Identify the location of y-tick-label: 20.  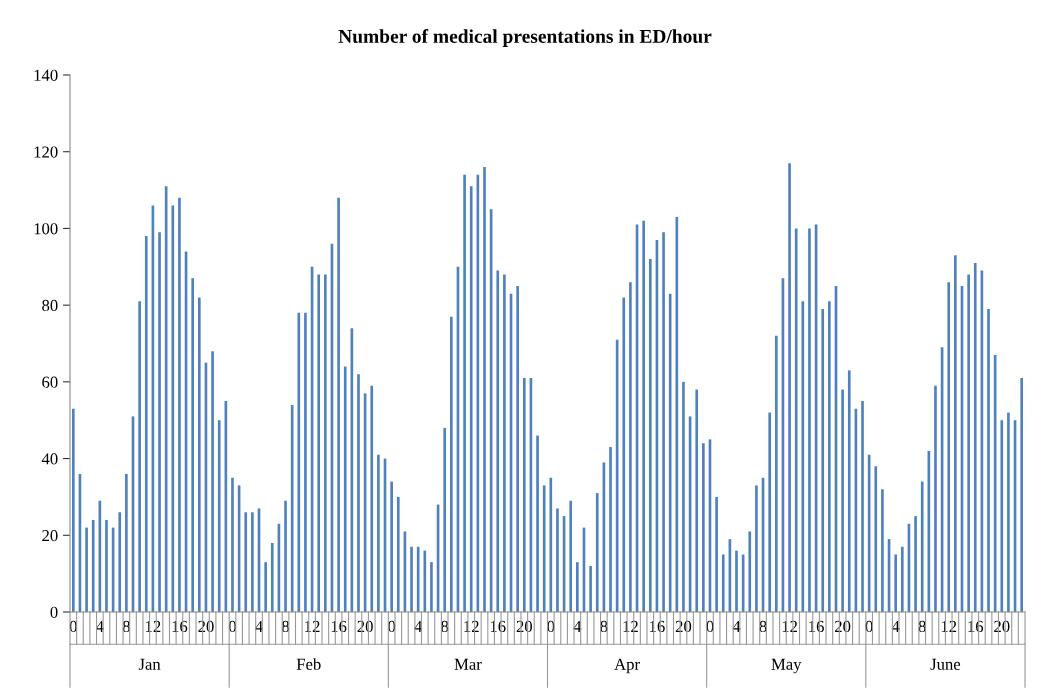
(50, 535).